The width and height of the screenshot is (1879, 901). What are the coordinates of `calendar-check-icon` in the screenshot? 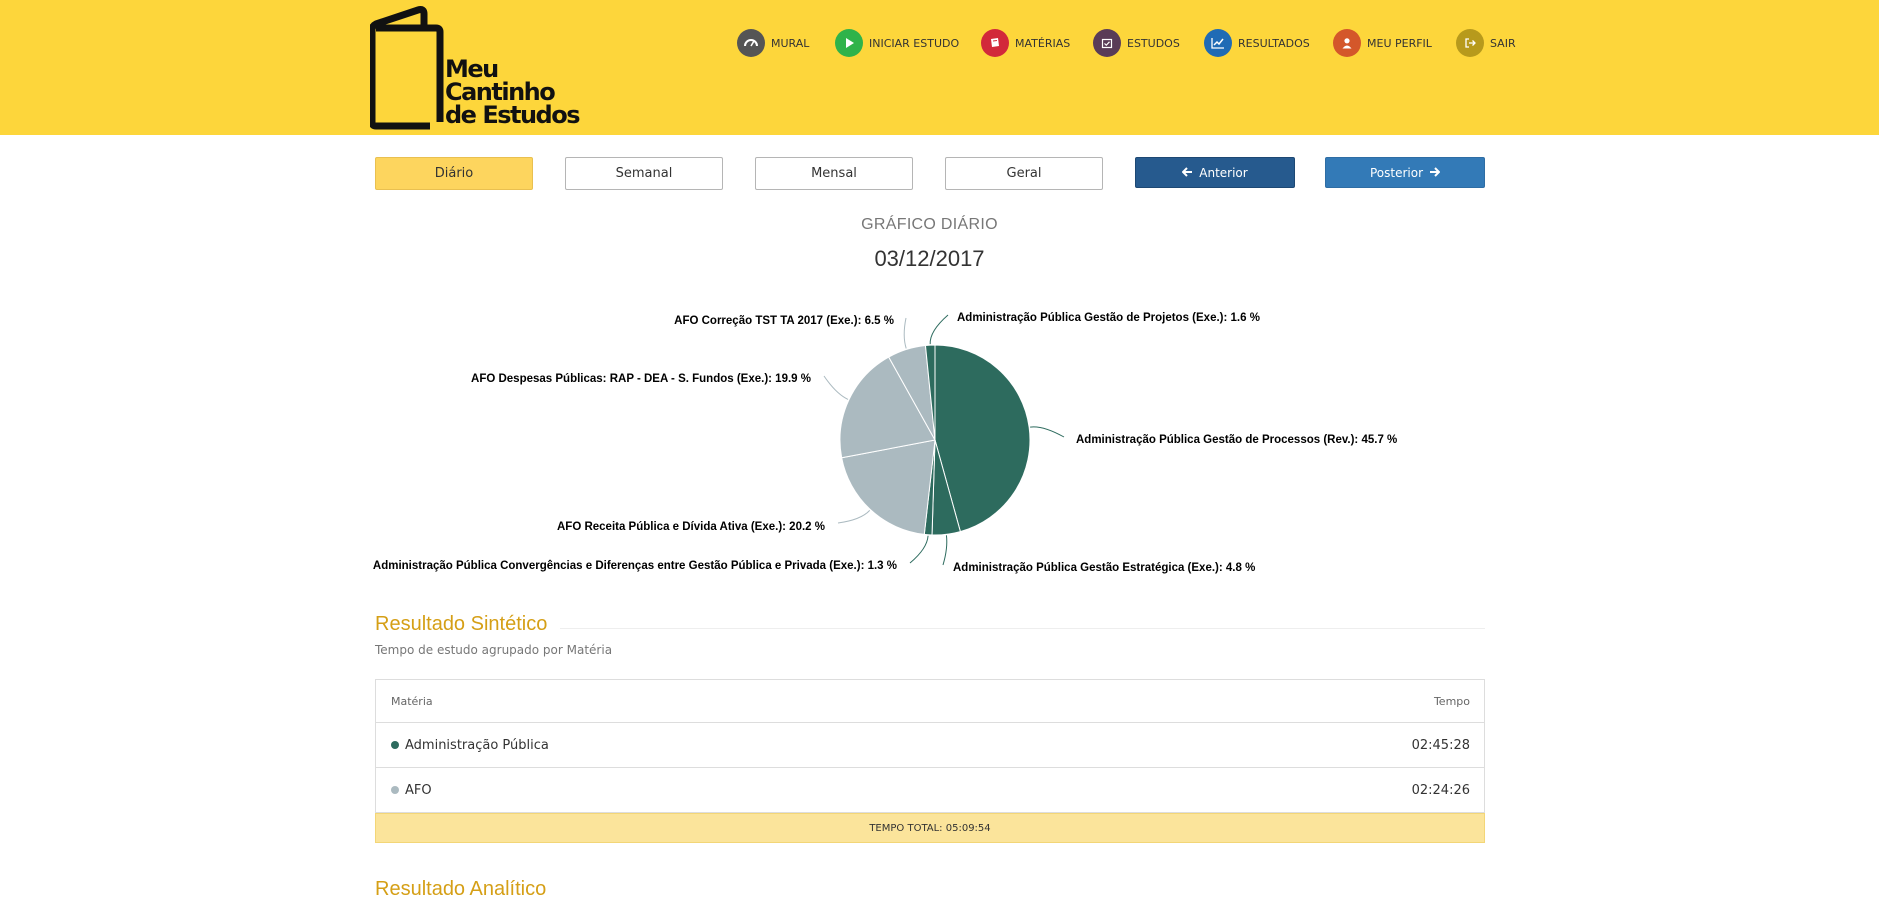 It's located at (1107, 43).